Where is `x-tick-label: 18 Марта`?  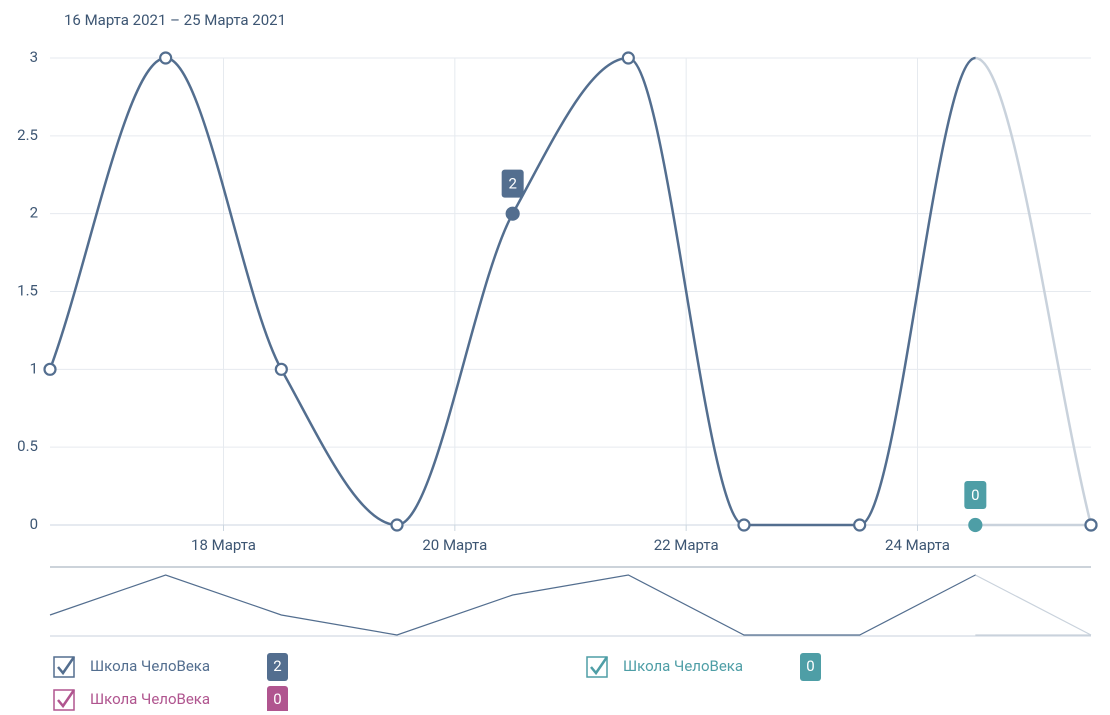 x-tick-label: 18 Марта is located at coordinates (223, 545).